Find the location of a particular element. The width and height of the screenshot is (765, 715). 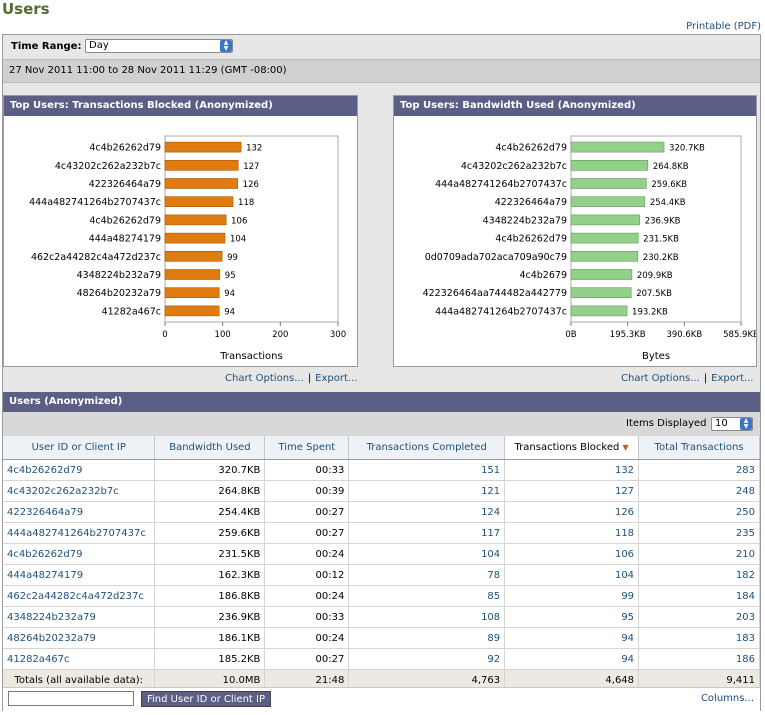

tick-label: 100 is located at coordinates (223, 335).